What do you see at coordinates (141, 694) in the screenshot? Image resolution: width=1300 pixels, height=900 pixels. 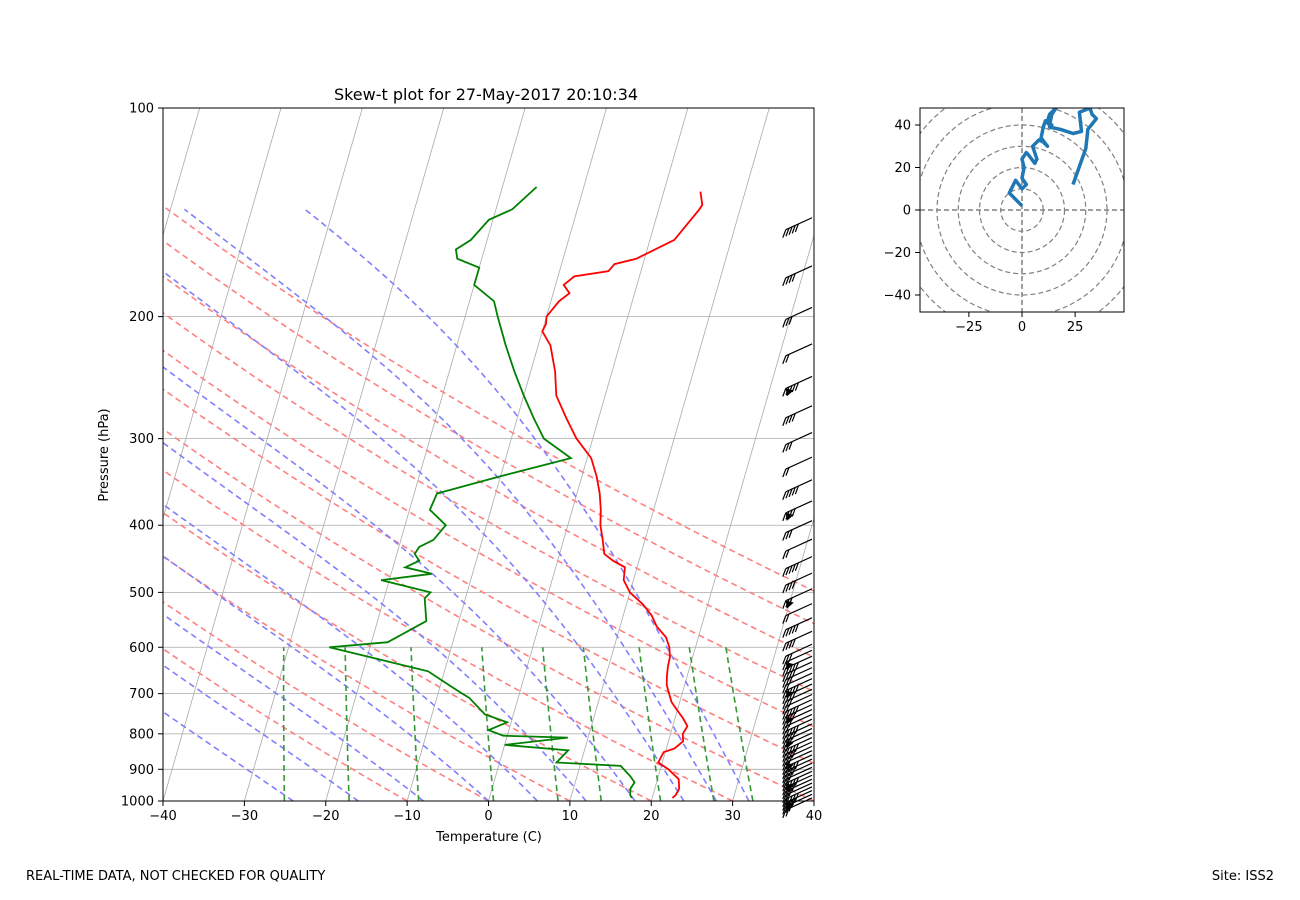 I see `y-tick-label: 700` at bounding box center [141, 694].